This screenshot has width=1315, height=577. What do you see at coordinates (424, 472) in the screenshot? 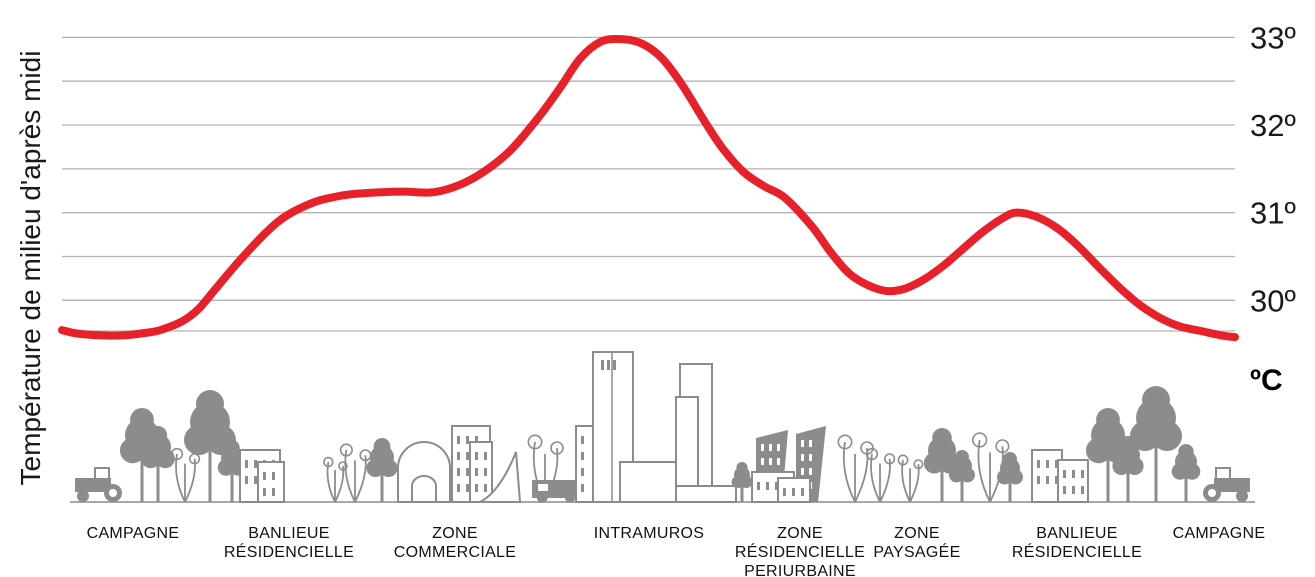
I see `dome-building-icon` at bounding box center [424, 472].